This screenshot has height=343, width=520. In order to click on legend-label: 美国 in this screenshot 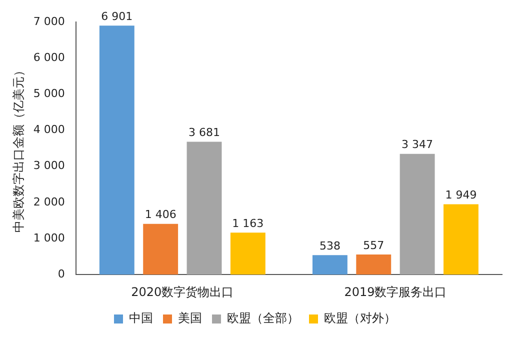, I will do `click(190, 318)`.